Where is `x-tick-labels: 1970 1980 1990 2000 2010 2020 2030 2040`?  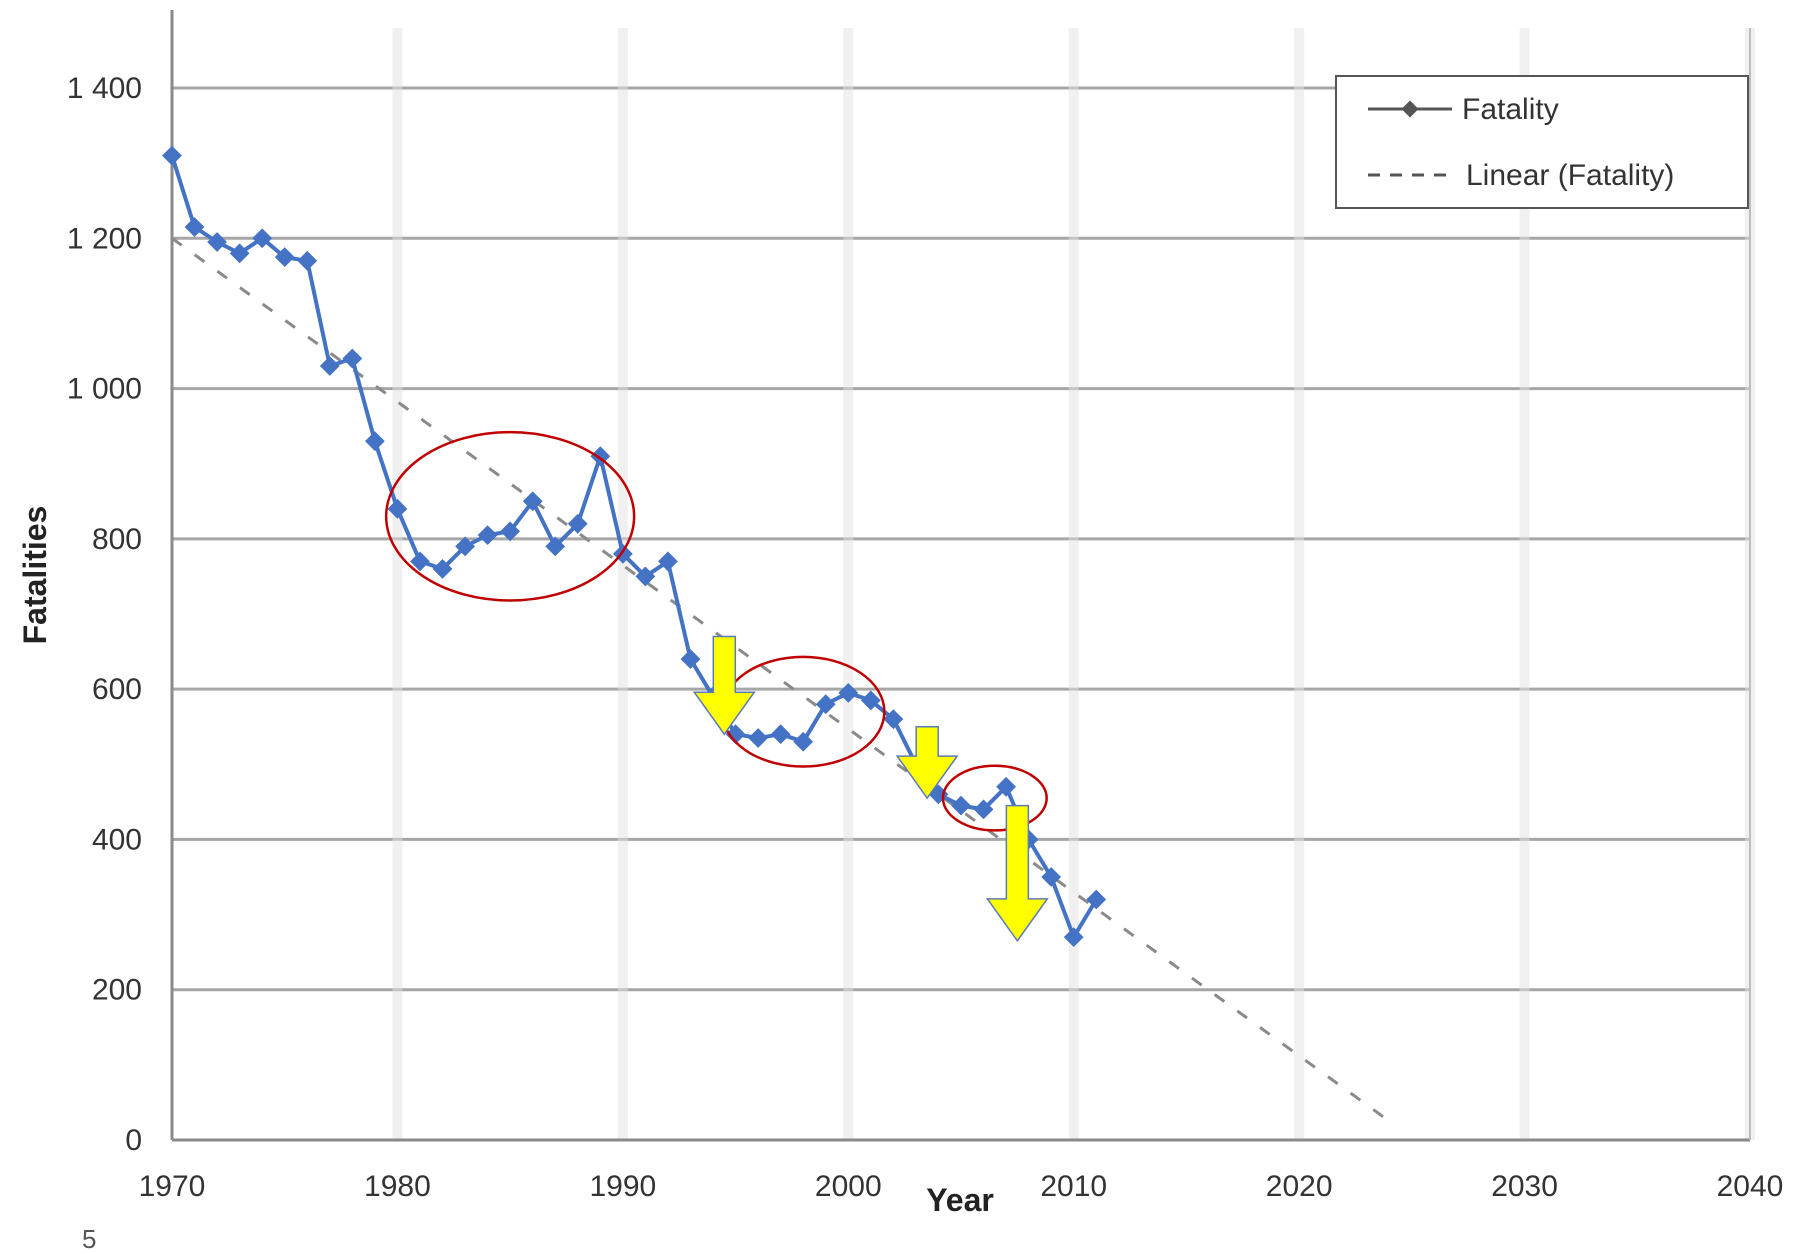 x-tick-labels: 1970 1980 1990 2000 2010 2020 2030 2040 is located at coordinates (961, 1186).